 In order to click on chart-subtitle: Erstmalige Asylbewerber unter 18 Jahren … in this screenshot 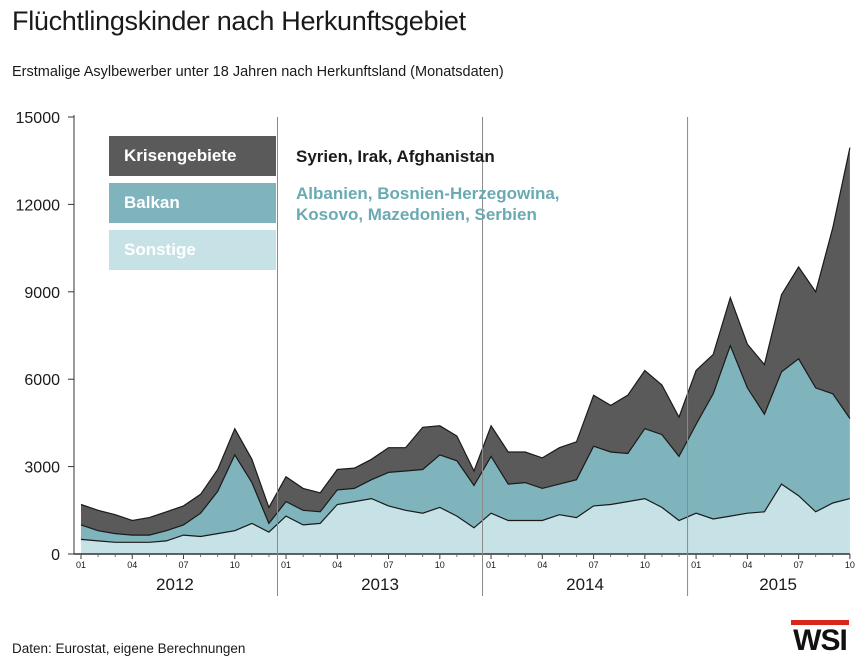, I will do `click(258, 72)`.